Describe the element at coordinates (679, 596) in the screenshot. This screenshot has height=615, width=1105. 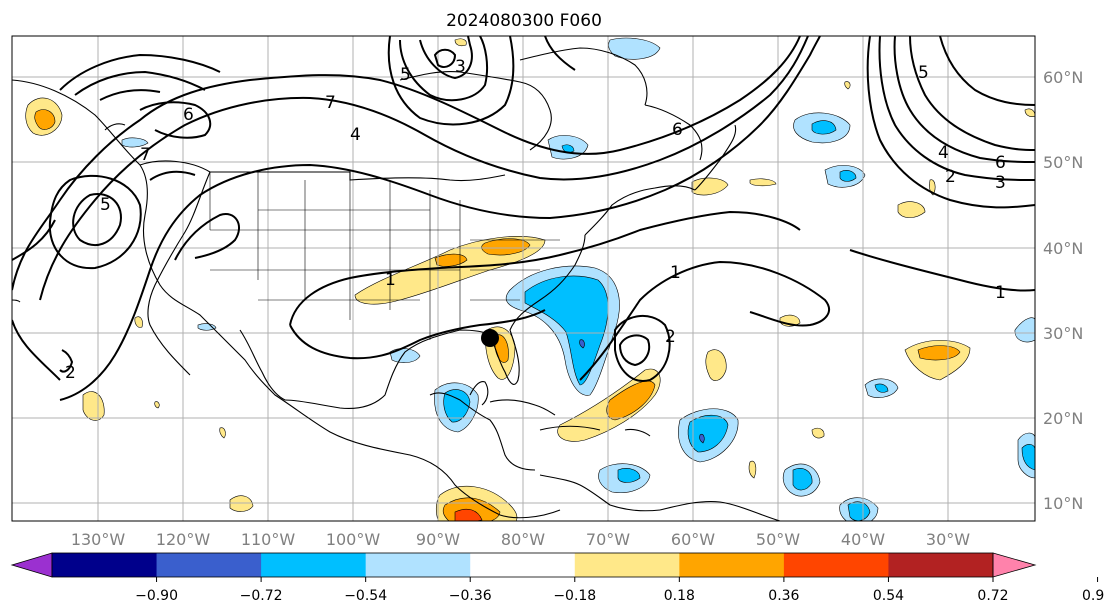
I see `colorbar-tick-label: 0.18` at that location.